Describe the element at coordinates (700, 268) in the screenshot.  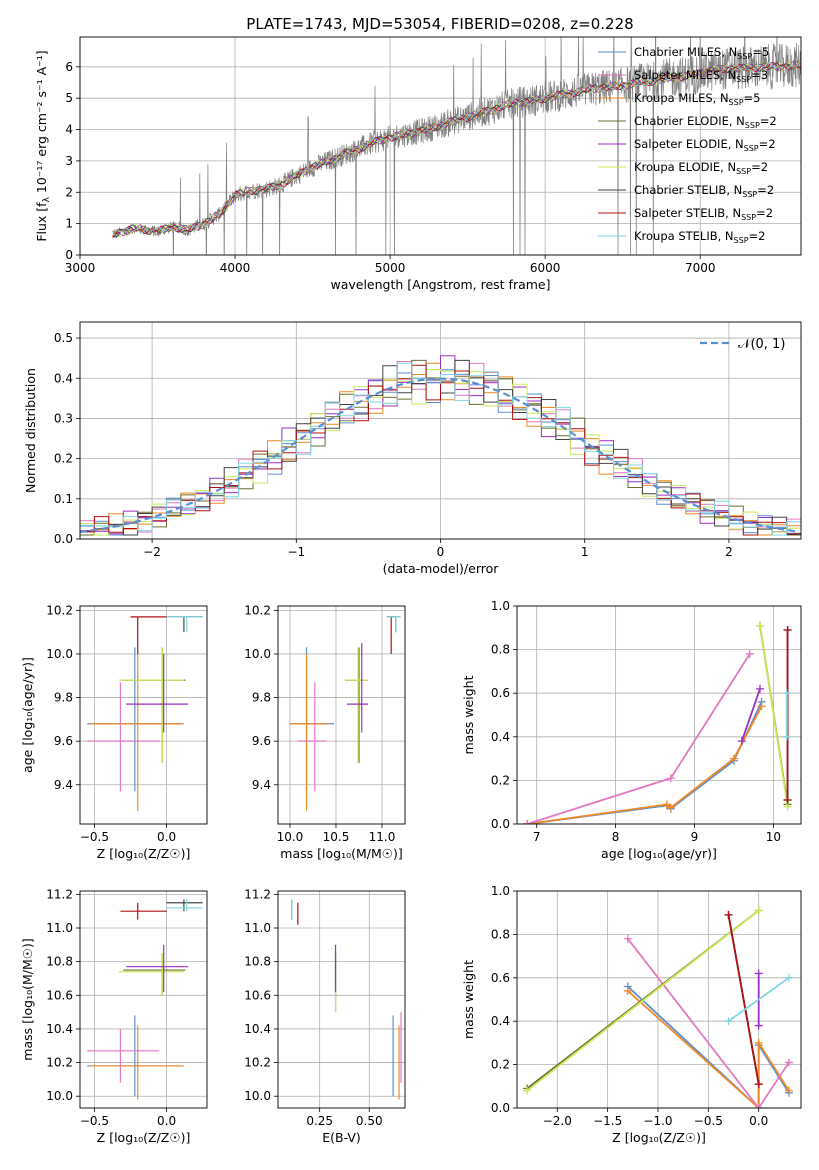
I see `x-tick-label: 7000` at that location.